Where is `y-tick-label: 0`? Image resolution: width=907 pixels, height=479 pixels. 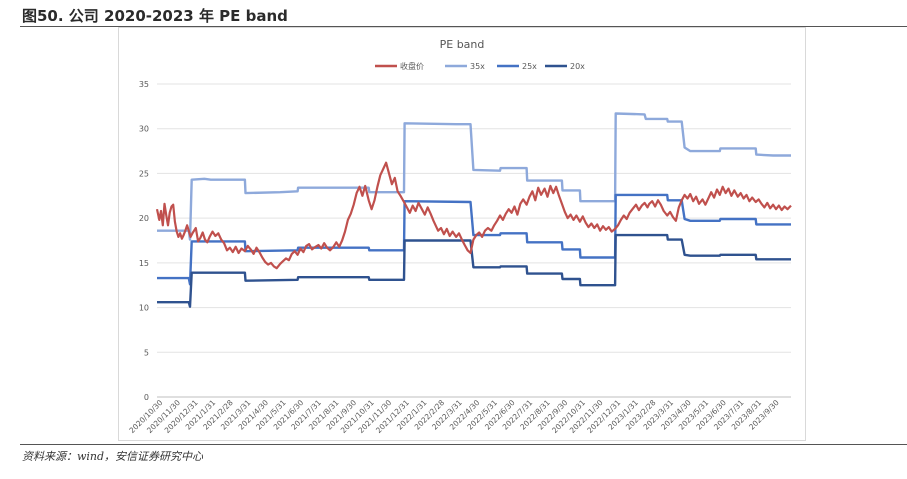
y-tick-label: 0 is located at coordinates (146, 397).